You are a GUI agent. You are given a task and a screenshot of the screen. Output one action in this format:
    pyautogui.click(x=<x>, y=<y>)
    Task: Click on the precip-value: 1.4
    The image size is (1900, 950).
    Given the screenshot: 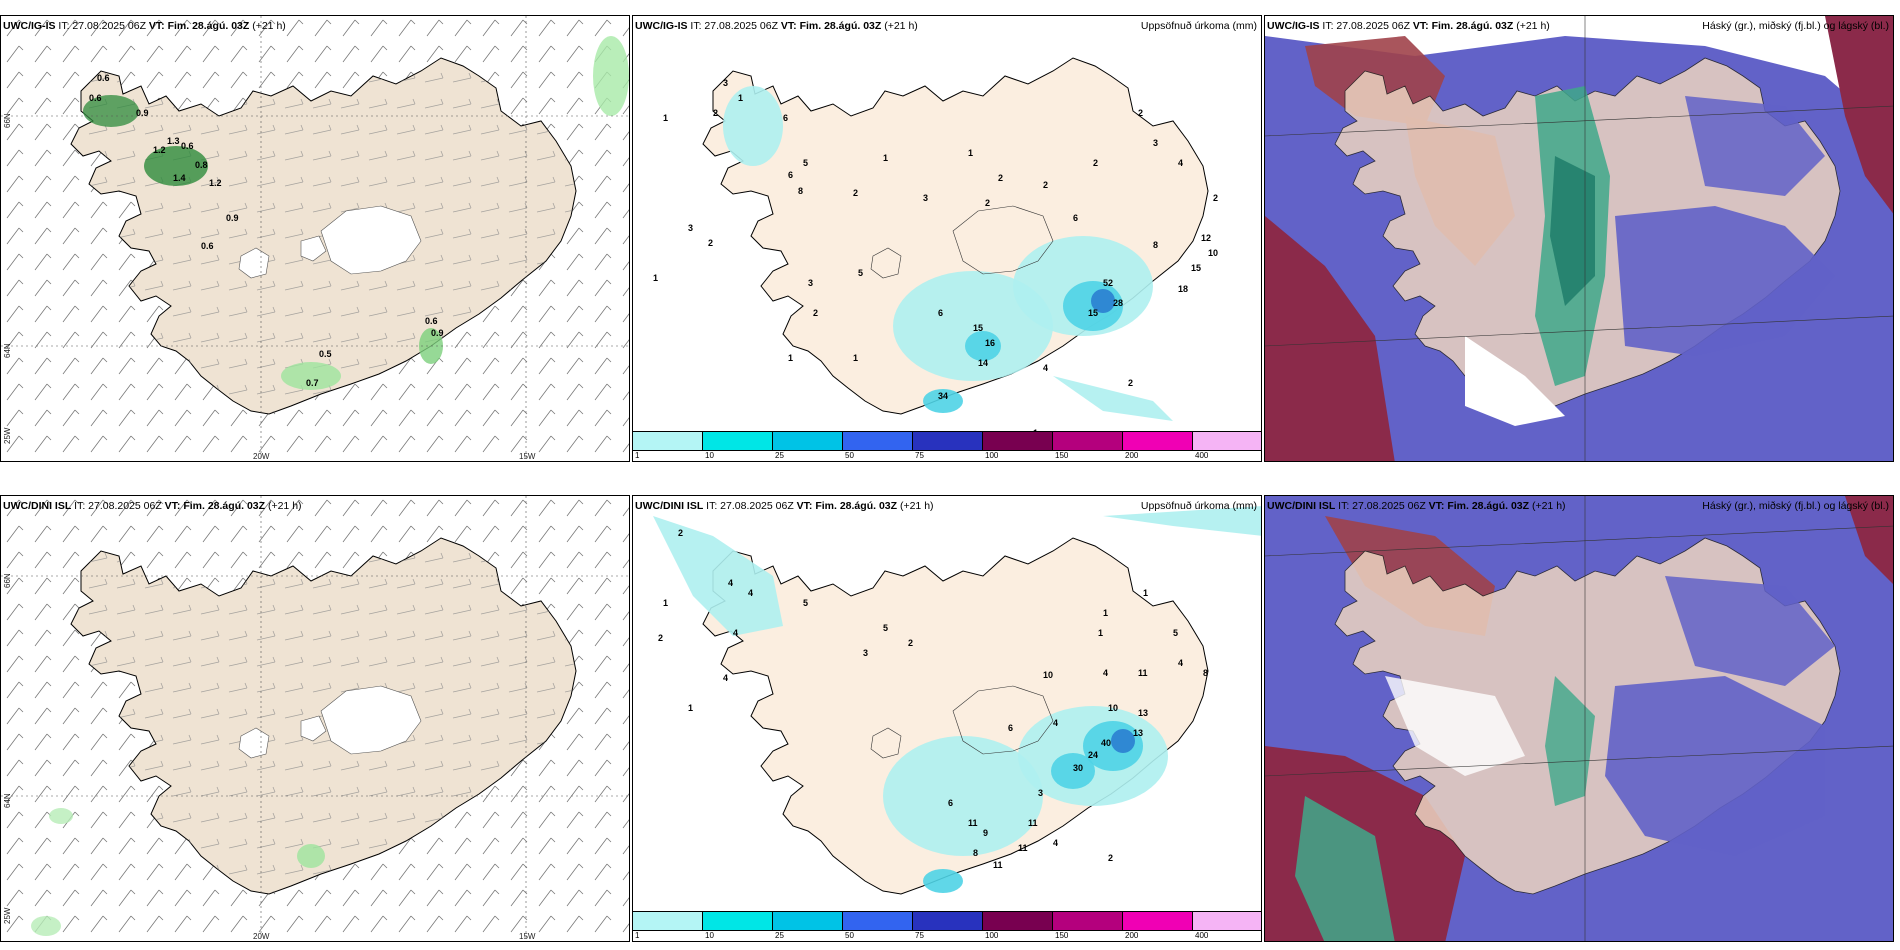 What is the action you would take?
    pyautogui.click(x=179, y=178)
    